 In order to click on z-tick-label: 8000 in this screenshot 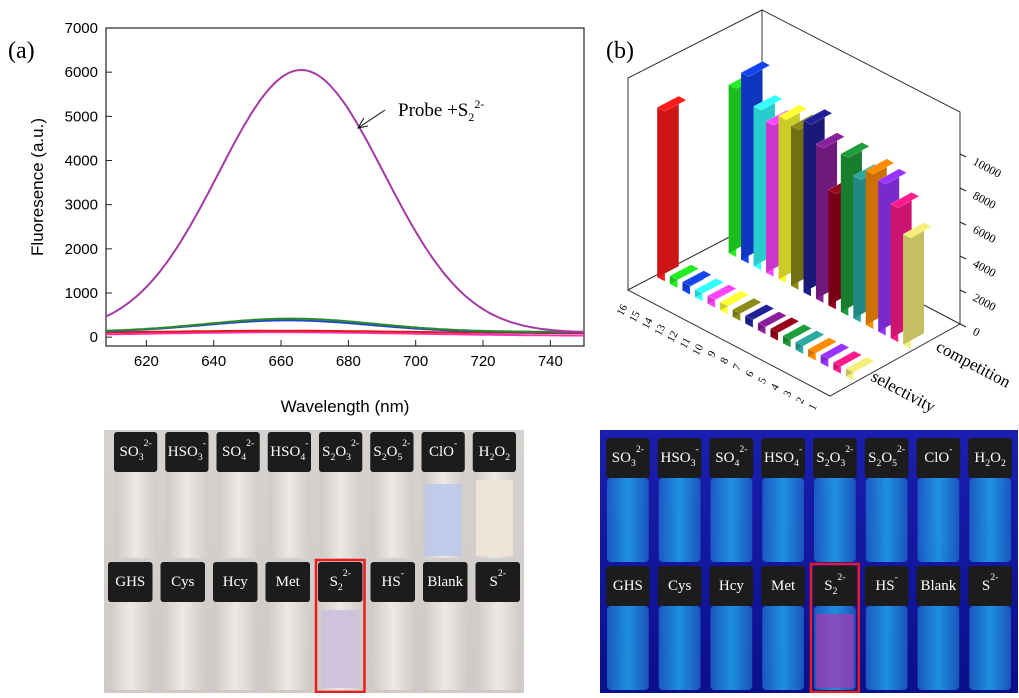, I will do `click(985, 200)`.